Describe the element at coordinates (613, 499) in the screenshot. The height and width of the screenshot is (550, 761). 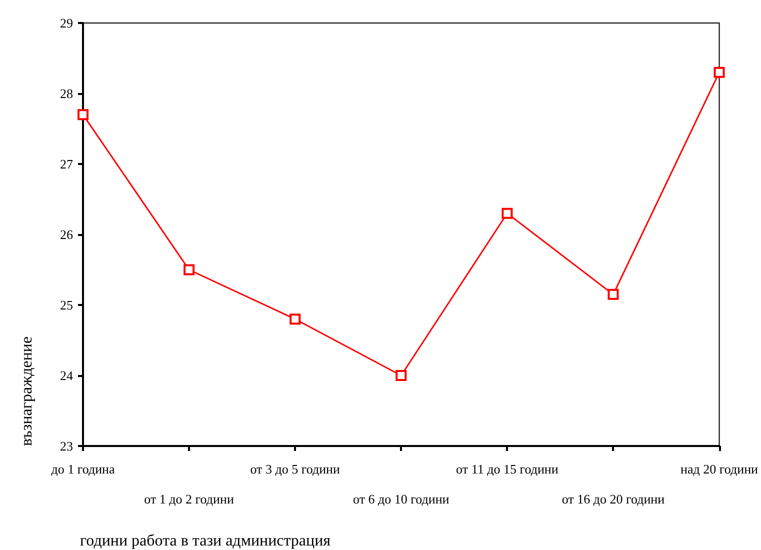
I see `x-tick-label: от 16 до 20 години` at that location.